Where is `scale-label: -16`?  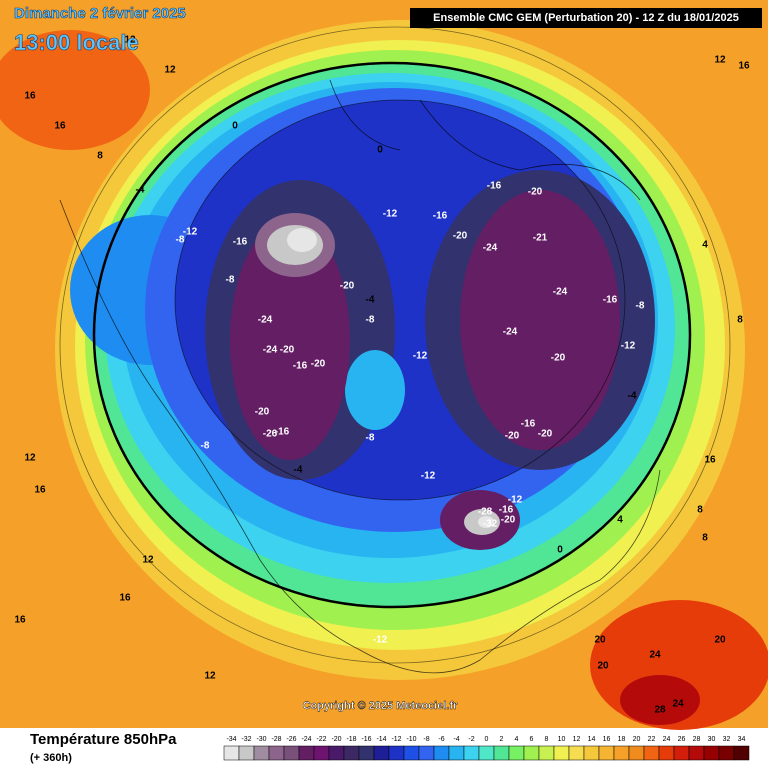
scale-label: -16 is located at coordinates (366, 739).